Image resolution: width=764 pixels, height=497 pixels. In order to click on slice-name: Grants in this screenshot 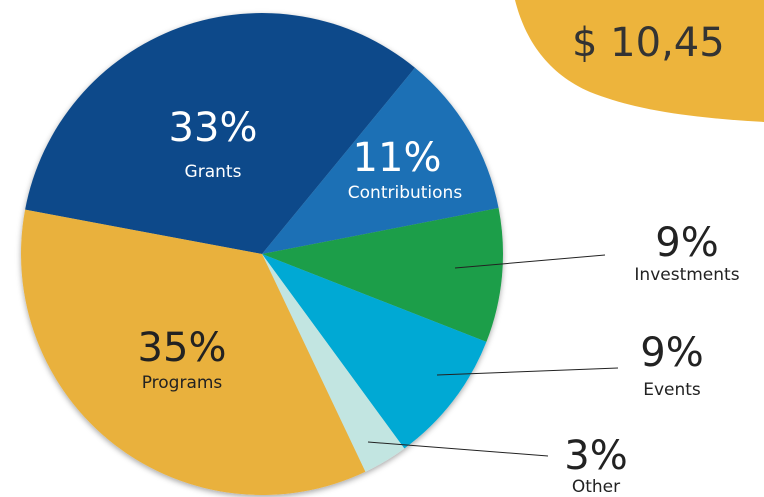, I will do `click(213, 172)`.